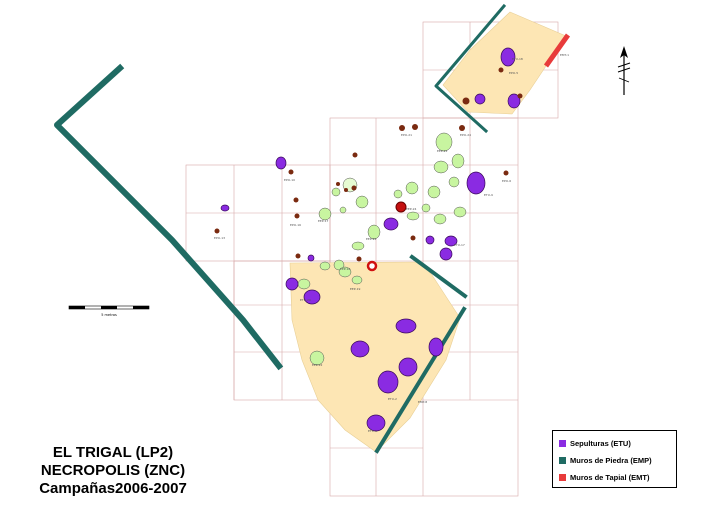 Image resolution: width=709 pixels, height=512 pixels. Describe the element at coordinates (345, 269) in the screenshot. I see `label-feature: EEP-18` at that location.